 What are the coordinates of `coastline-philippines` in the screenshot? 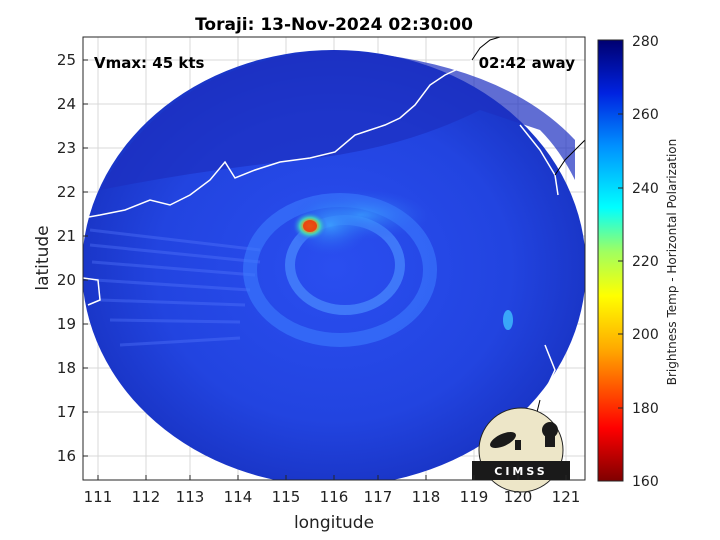 It's located at (547, 372).